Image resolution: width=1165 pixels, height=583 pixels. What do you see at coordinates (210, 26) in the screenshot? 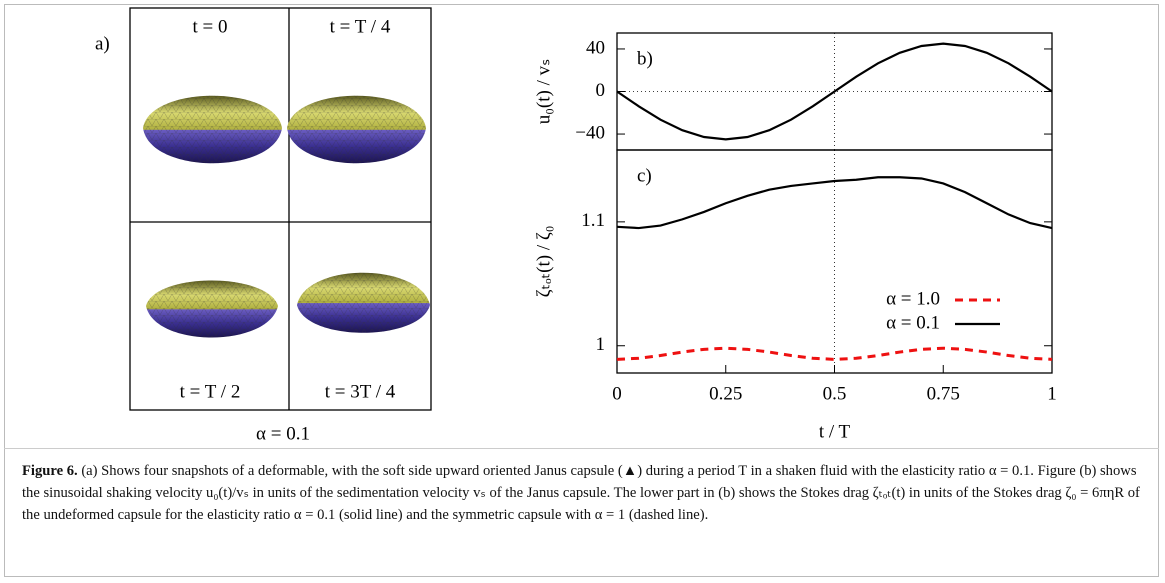
I see `cell-label: t = 0` at bounding box center [210, 26].